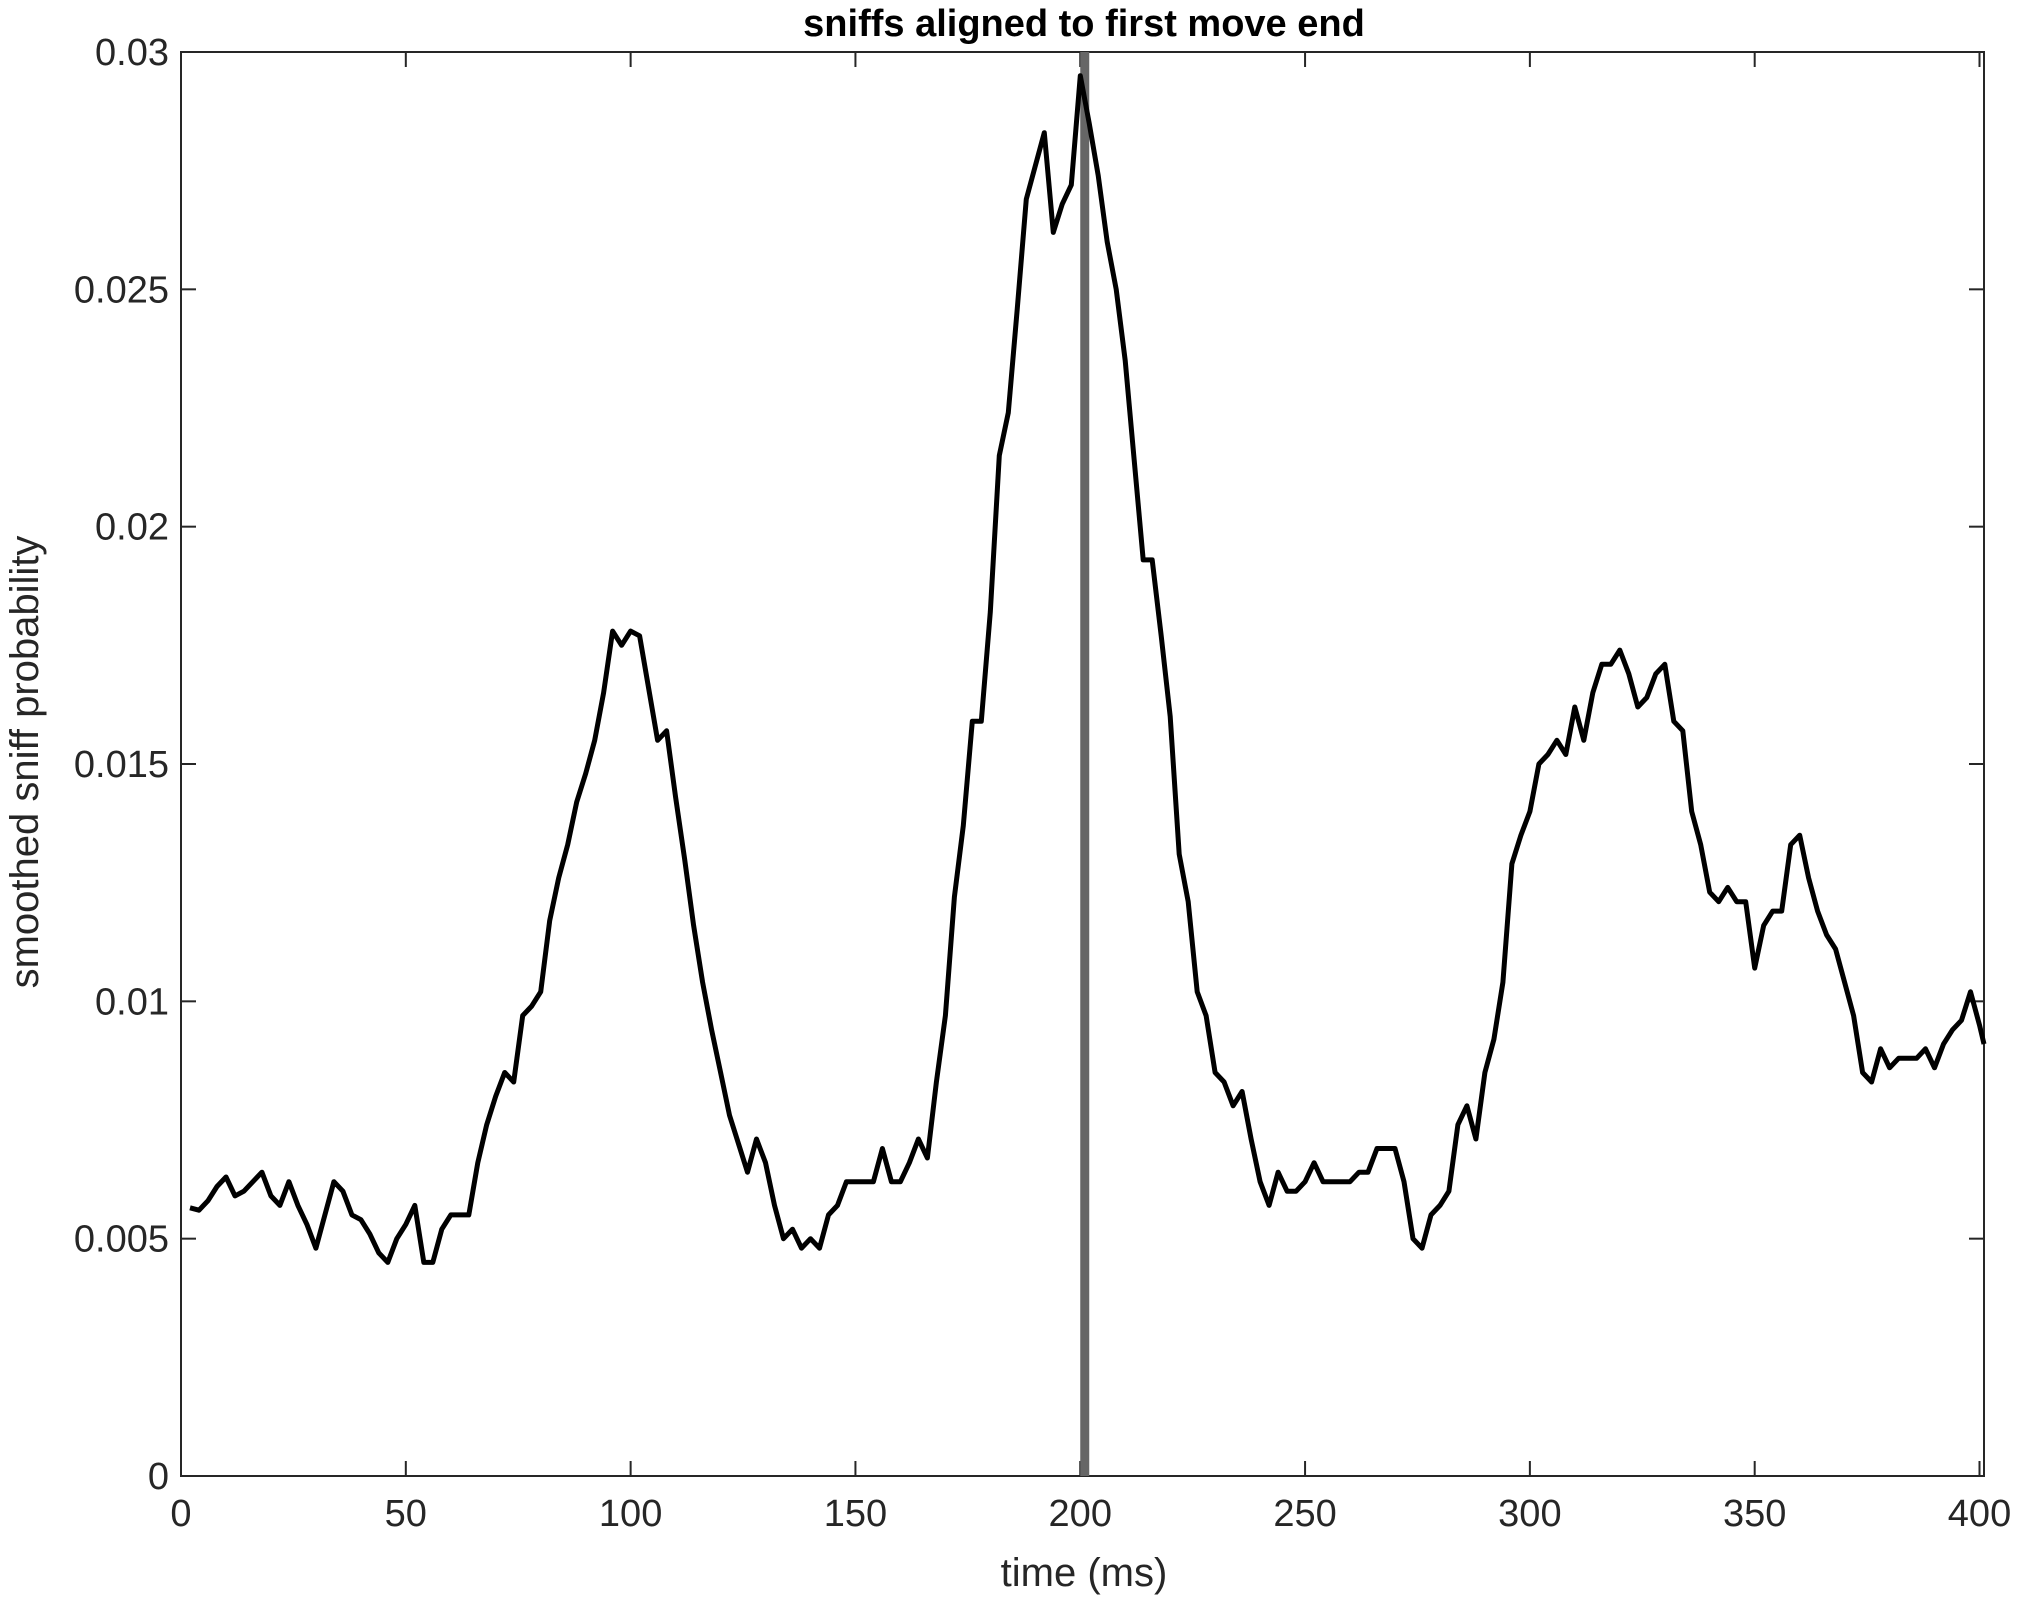 The image size is (2018, 1601). Describe the element at coordinates (121, 1240) in the screenshot. I see `y-tick-label: 0.005` at that location.